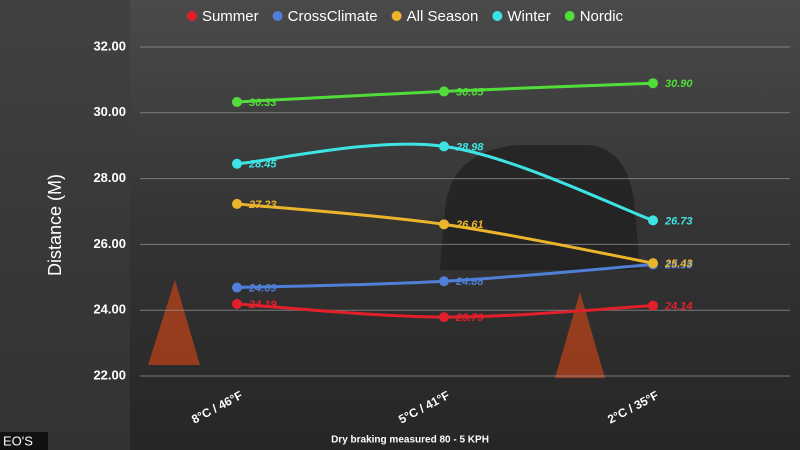  What do you see at coordinates (540, 207) in the screenshot?
I see `background-car` at bounding box center [540, 207].